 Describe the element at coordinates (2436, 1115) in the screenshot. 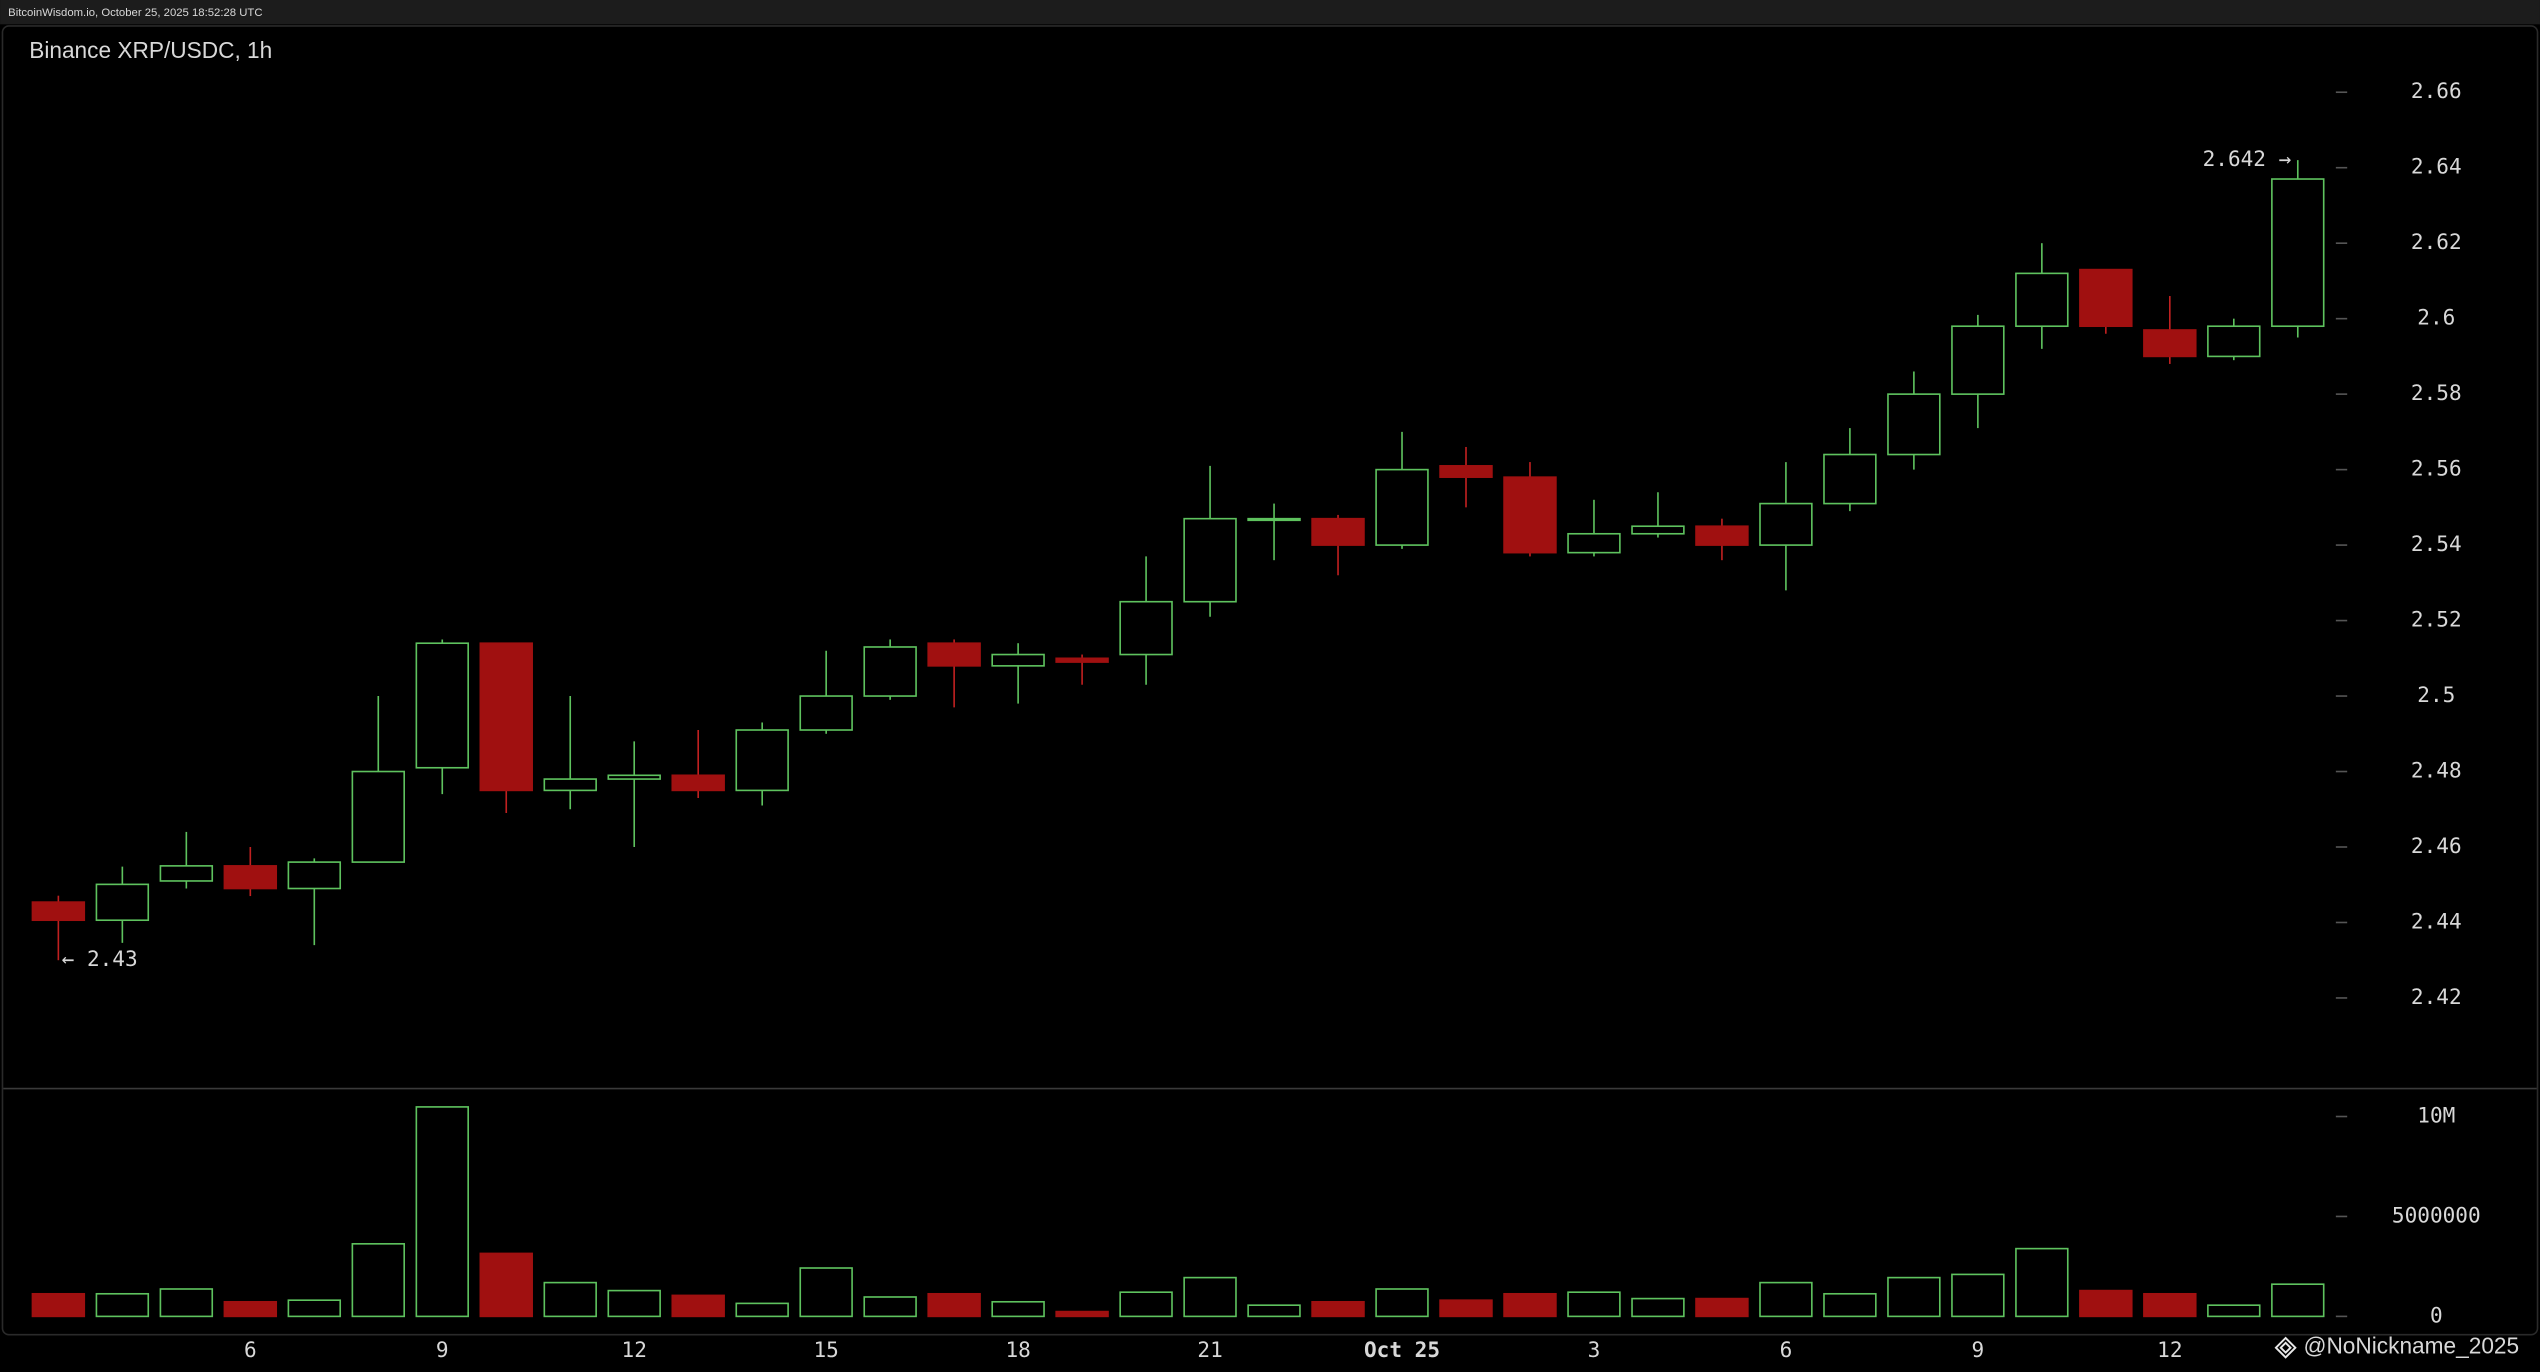

I see `volume-tick-label: 10M` at that location.